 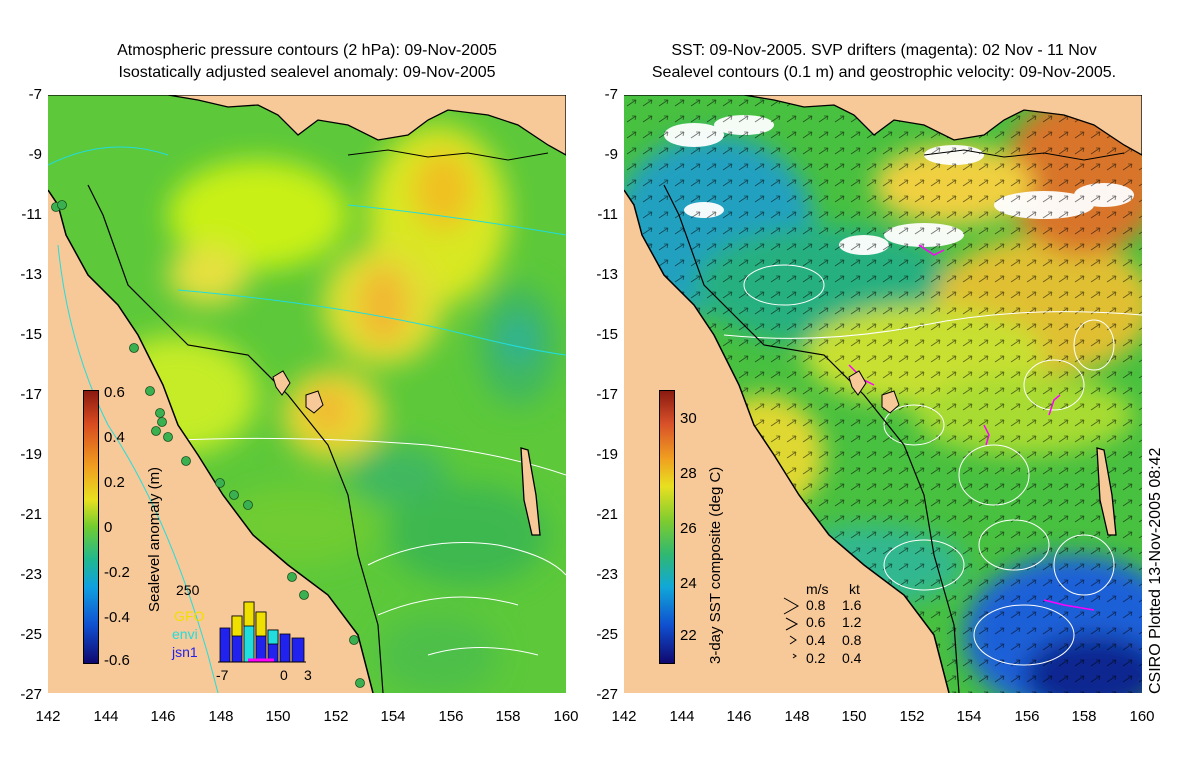 I want to click on right-colorbar, so click(x=667, y=527).